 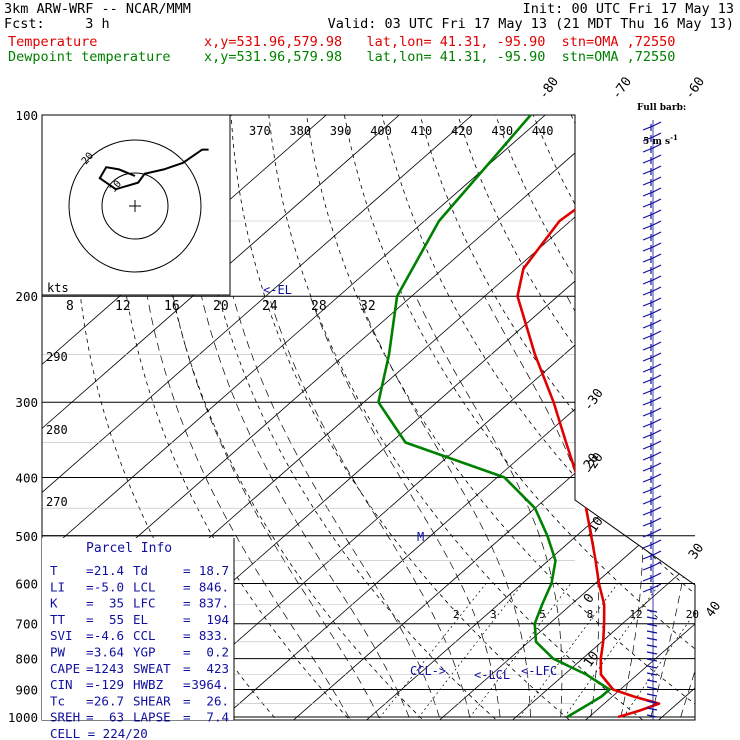 What do you see at coordinates (53, 42) in the screenshot?
I see `temperature-legend-label: Temperature` at bounding box center [53, 42].